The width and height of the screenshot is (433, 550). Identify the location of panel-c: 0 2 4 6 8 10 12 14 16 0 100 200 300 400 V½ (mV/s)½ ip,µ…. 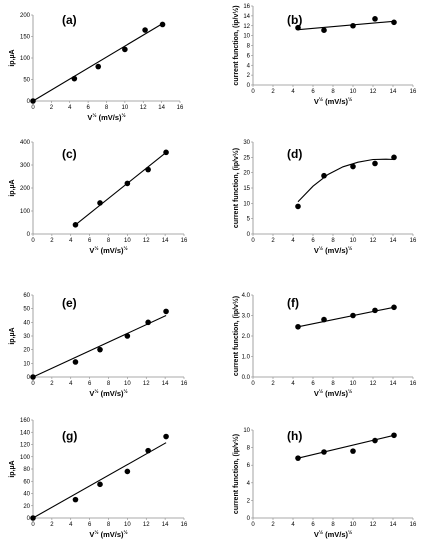
(98, 197).